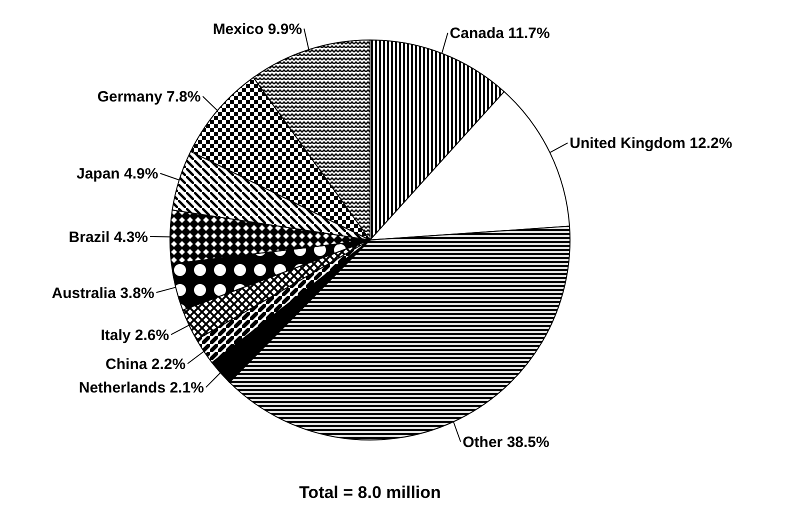  What do you see at coordinates (129, 97) in the screenshot?
I see `slice-label: Germany` at bounding box center [129, 97].